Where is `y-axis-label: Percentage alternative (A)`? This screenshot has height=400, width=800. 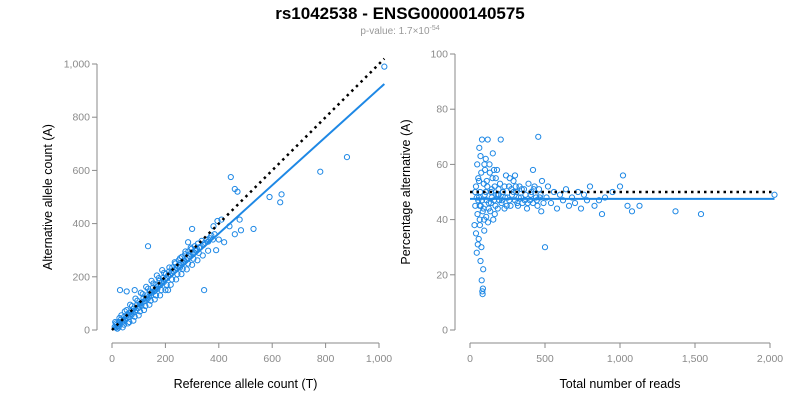 y-axis-label: Percentage alternative (A) is located at coordinates (406, 191).